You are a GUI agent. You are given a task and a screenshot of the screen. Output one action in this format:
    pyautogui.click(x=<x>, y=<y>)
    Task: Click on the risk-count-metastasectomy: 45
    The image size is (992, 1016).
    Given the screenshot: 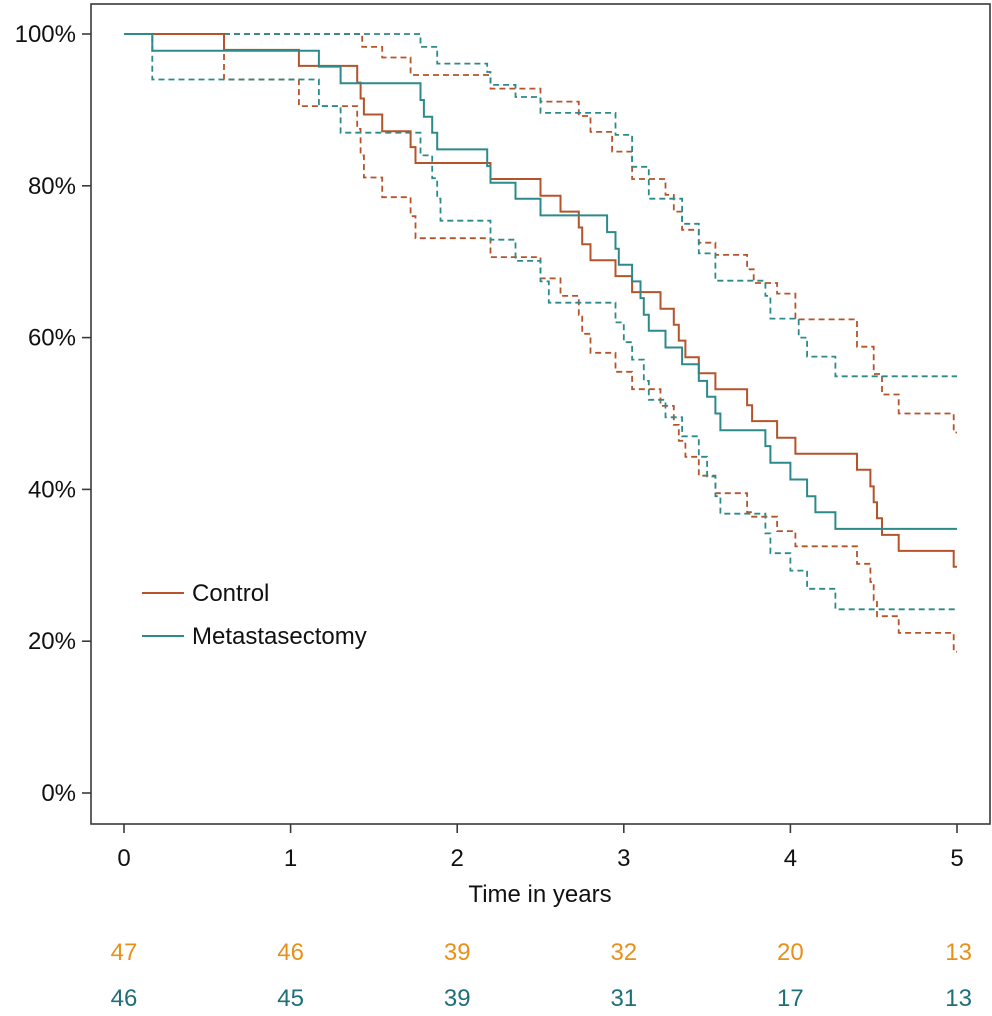 What is the action you would take?
    pyautogui.click(x=290, y=998)
    